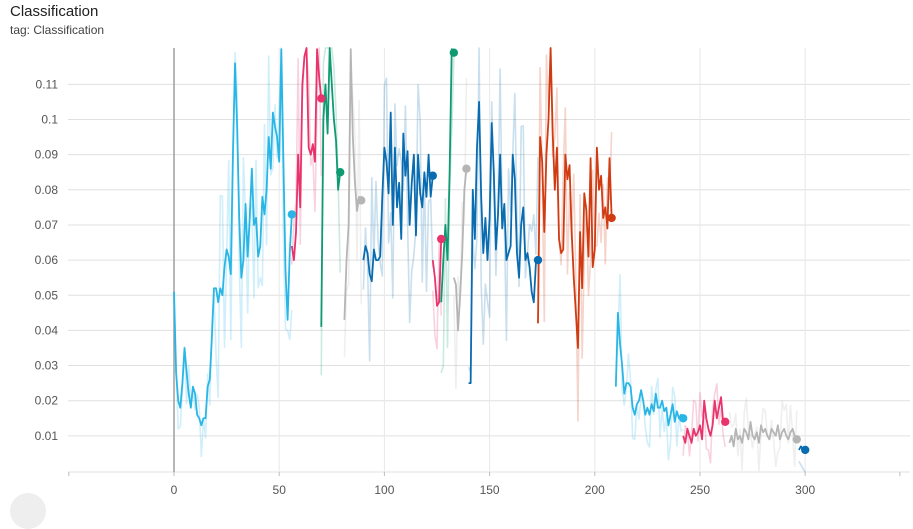 The width and height of the screenshot is (913, 529). Describe the element at coordinates (49, 120) in the screenshot. I see `y-tick-label: 0.1` at that location.